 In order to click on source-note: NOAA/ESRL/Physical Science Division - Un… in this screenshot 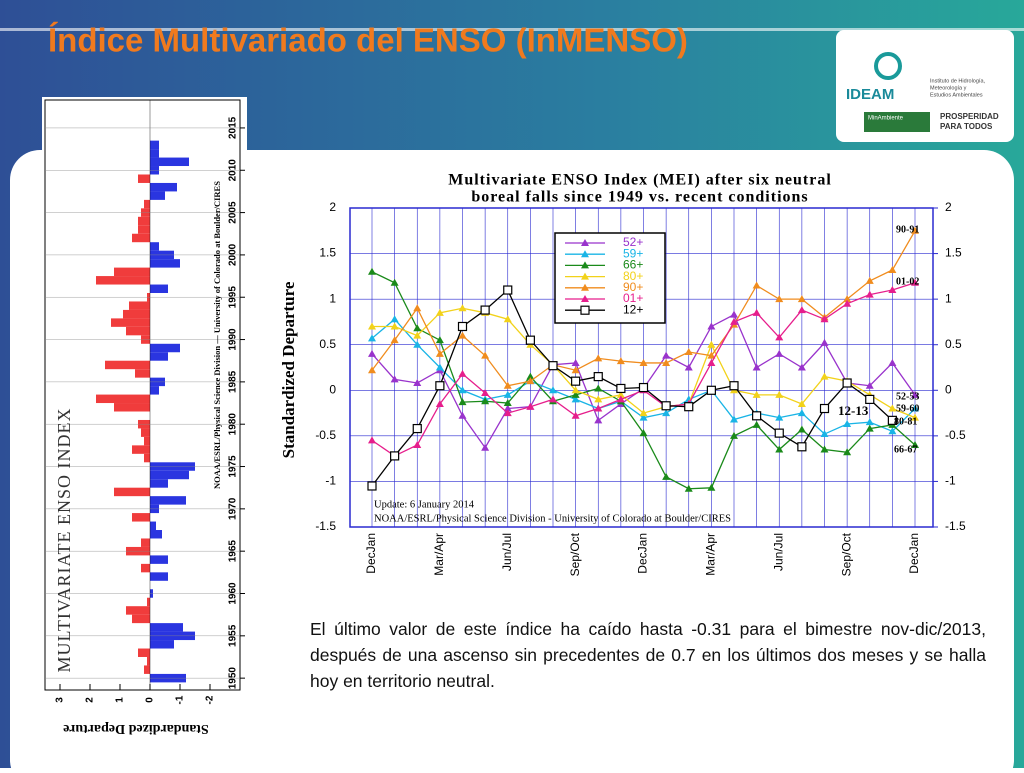, I will do `click(552, 518)`.